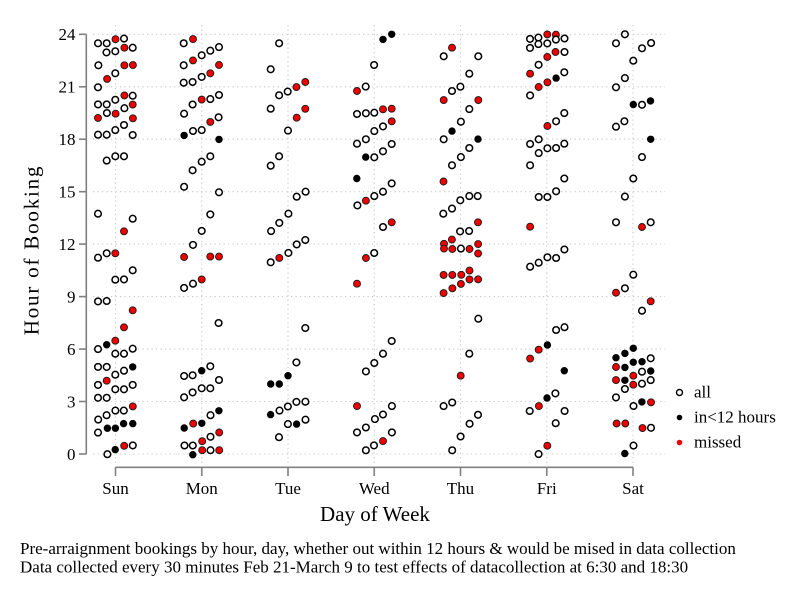 Image resolution: width=800 pixels, height=605 pixels. I want to click on svg-text: Hour of Booking, so click(32, 250).